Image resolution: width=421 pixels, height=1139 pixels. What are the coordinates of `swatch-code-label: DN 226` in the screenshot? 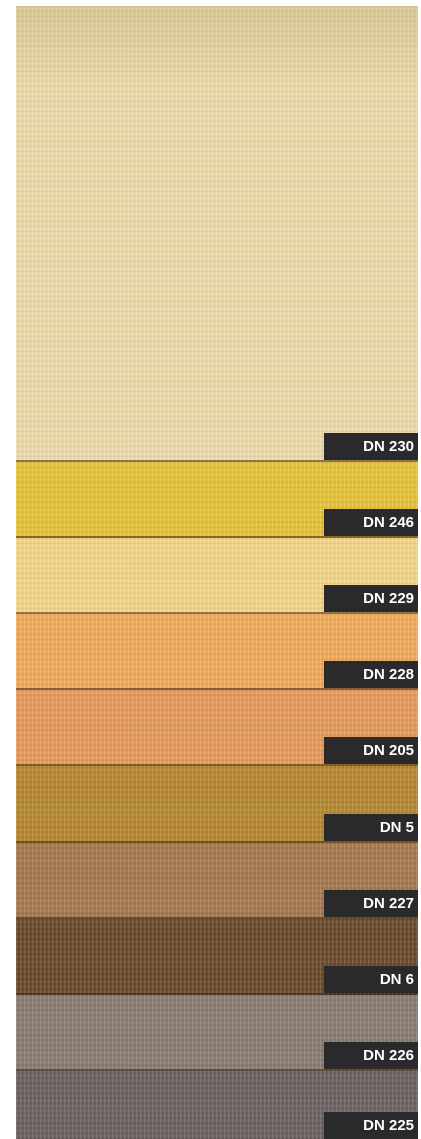 It's located at (371, 1055).